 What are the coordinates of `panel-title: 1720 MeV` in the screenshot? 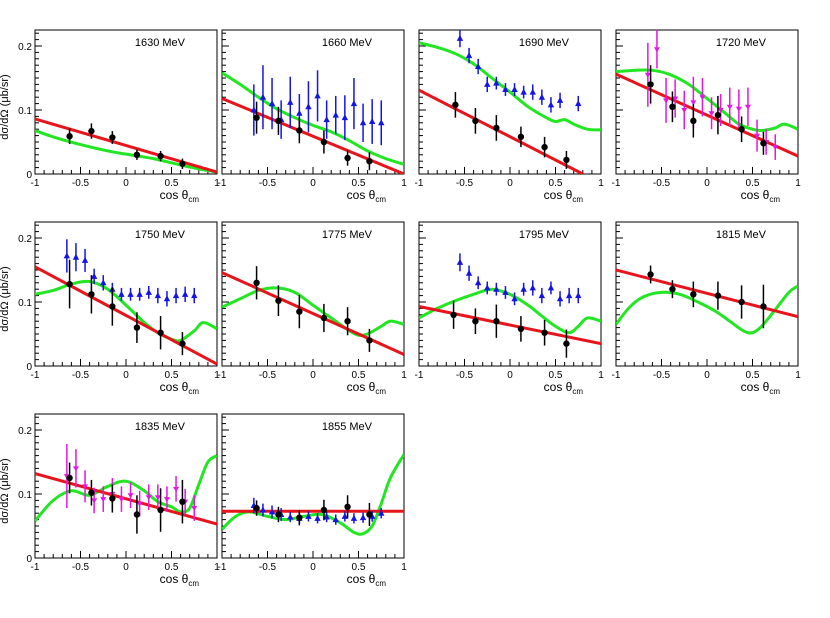 It's located at (741, 43).